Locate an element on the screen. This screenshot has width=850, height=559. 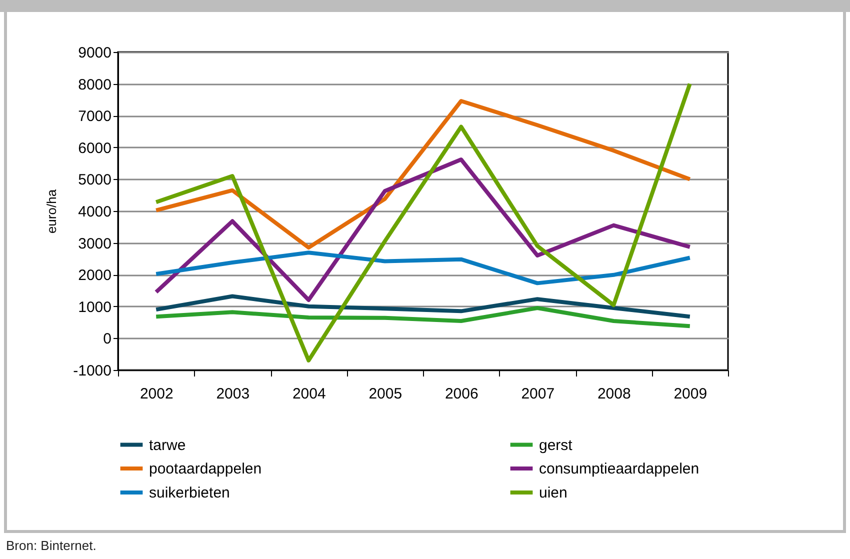
text: Bron: Binternet. is located at coordinates (51, 545).